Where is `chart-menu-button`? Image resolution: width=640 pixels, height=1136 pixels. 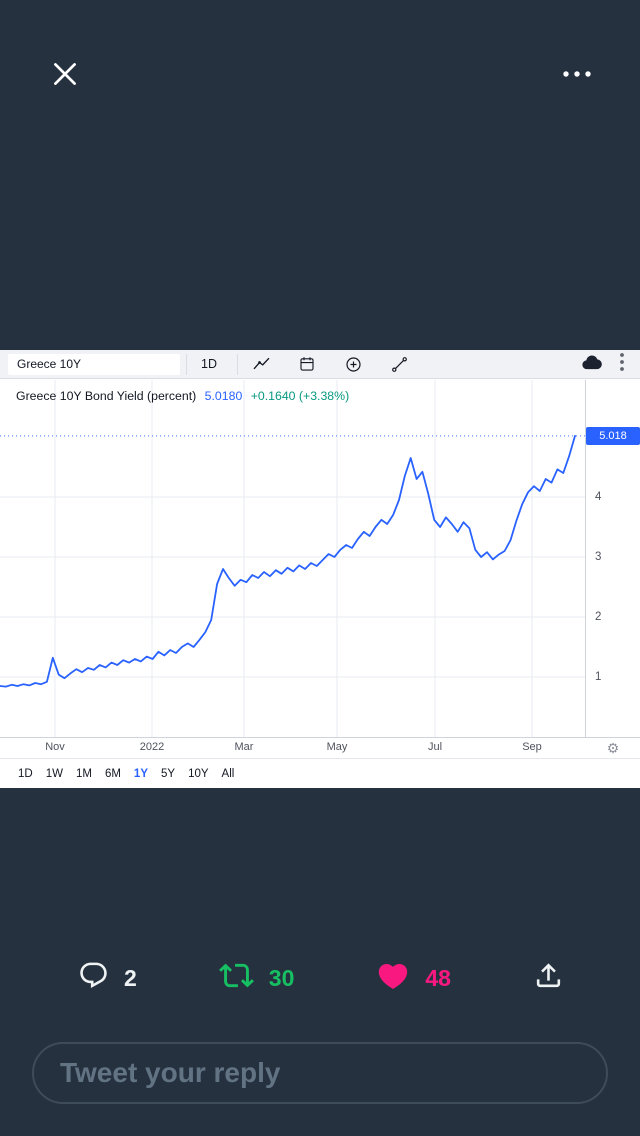 chart-menu-button is located at coordinates (622, 364).